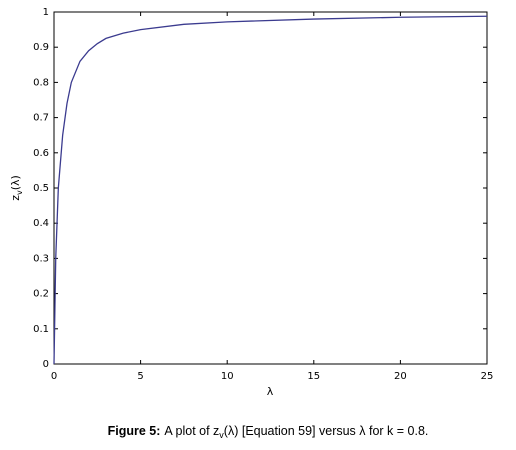  I want to click on x-tick-label: 10, so click(227, 376).